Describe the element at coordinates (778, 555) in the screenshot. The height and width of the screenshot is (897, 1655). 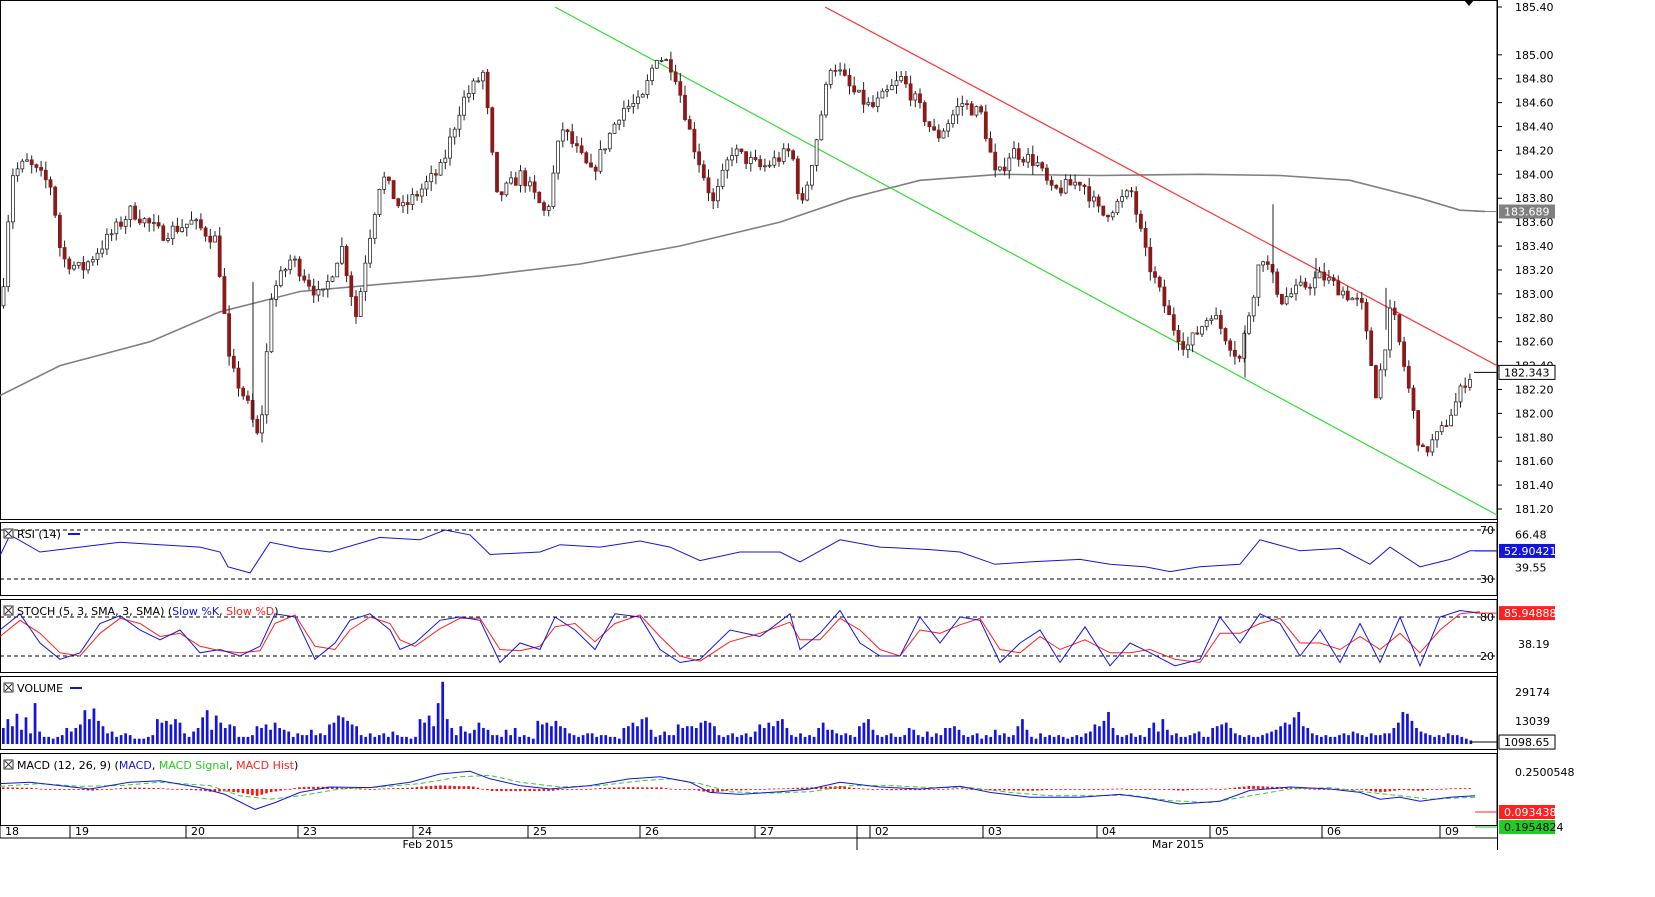
I see `rsi-panel: 70 30 66.48 39.55 52.90421 RSI (14)` at that location.